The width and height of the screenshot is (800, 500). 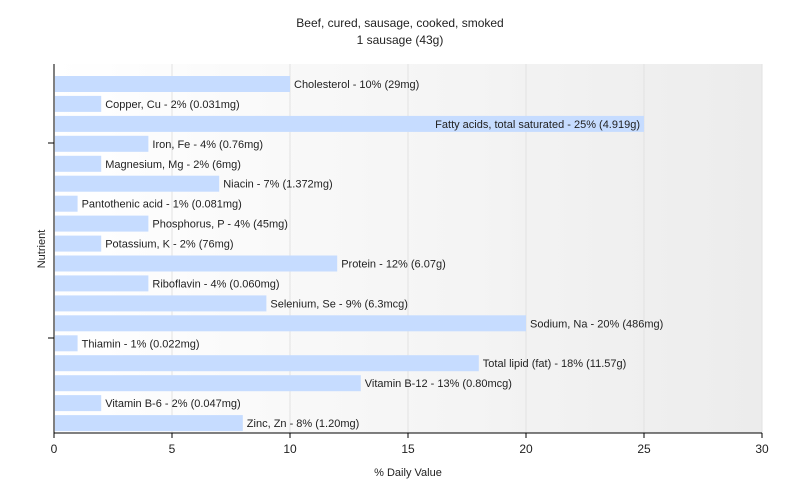 I want to click on bar-label-7: Phosphorus, P - 4% (45mg), so click(x=220, y=225).